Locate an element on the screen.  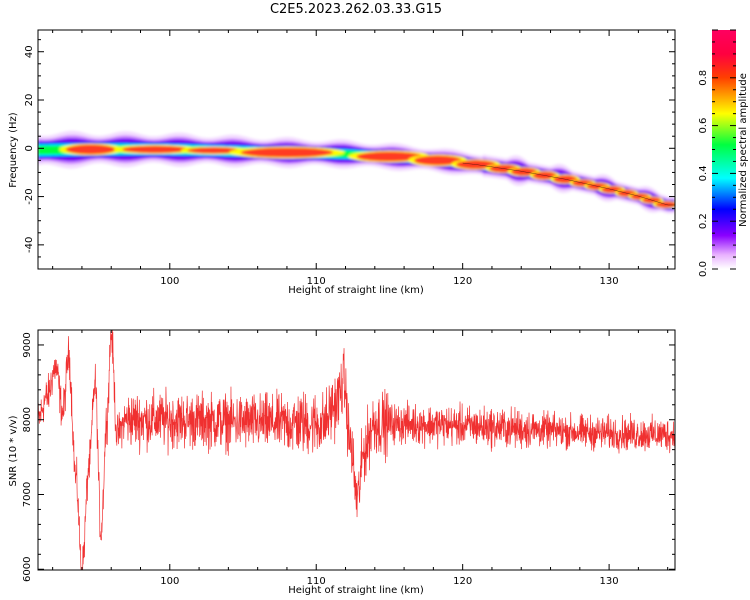
spectrogram-ylabel: Frequency (Hz) is located at coordinates (13, 150).